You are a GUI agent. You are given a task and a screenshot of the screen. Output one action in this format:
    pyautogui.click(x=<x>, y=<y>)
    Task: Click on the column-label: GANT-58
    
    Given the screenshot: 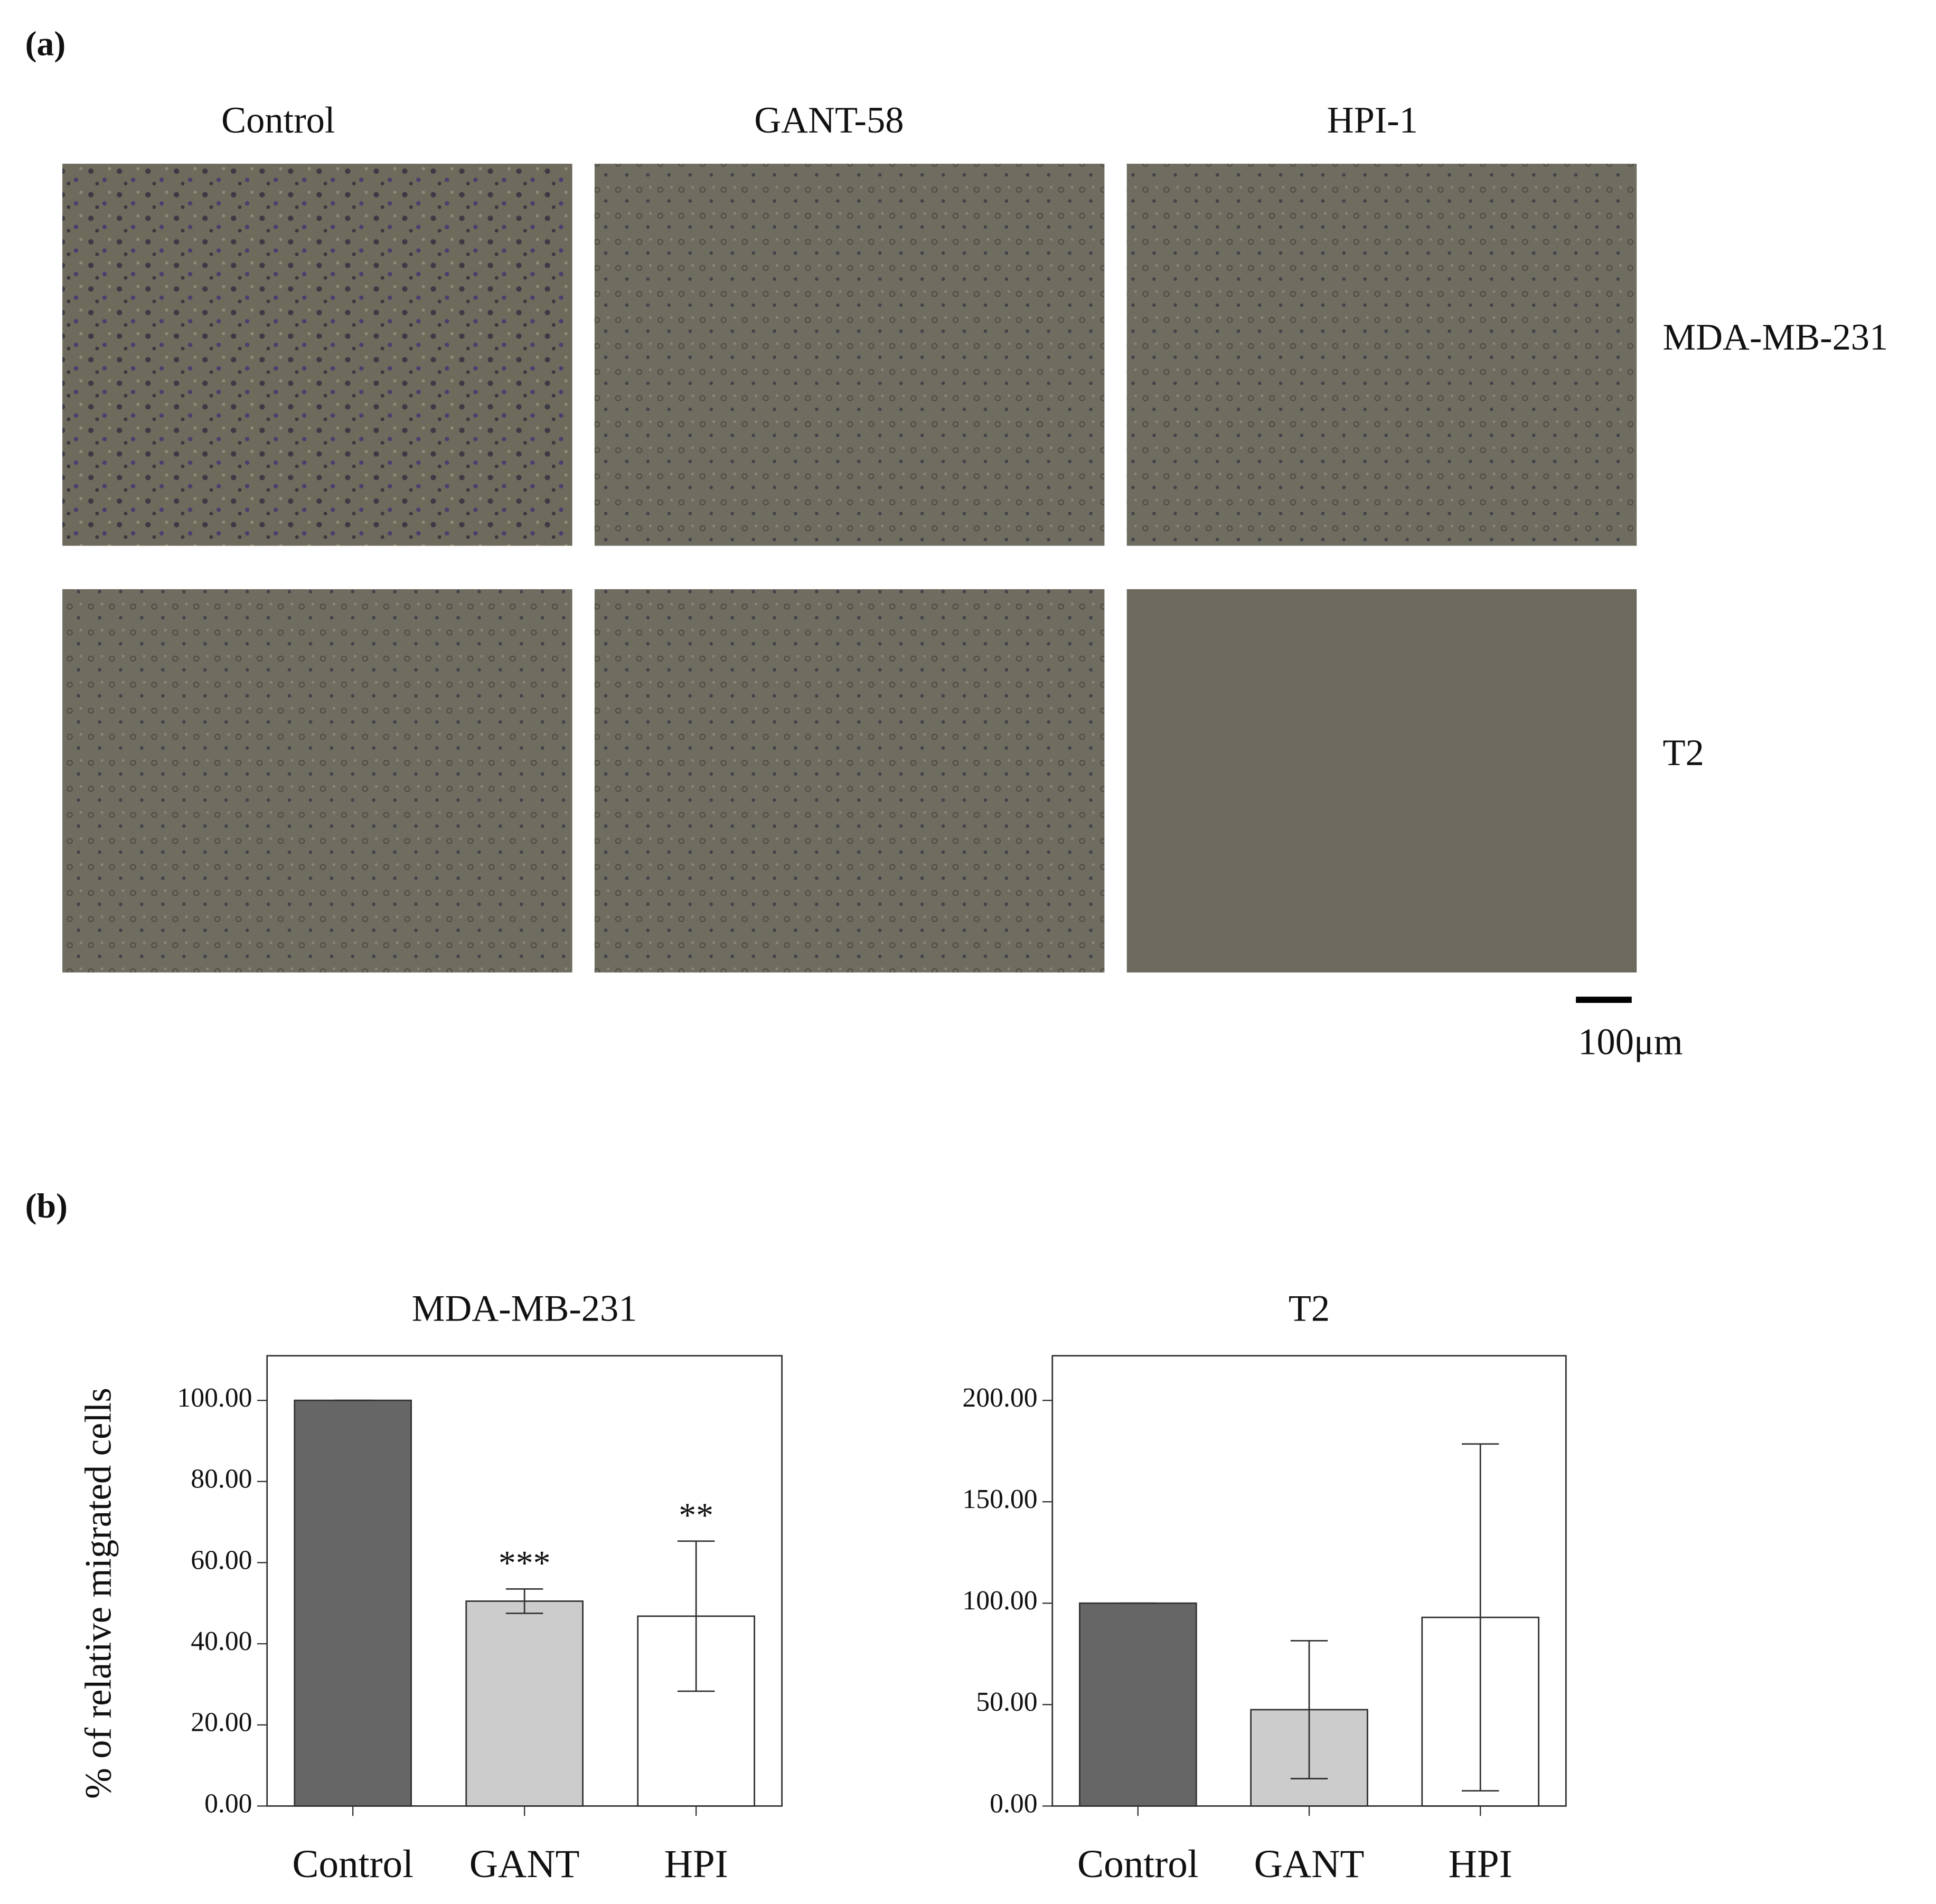 What is the action you would take?
    pyautogui.click(x=829, y=120)
    